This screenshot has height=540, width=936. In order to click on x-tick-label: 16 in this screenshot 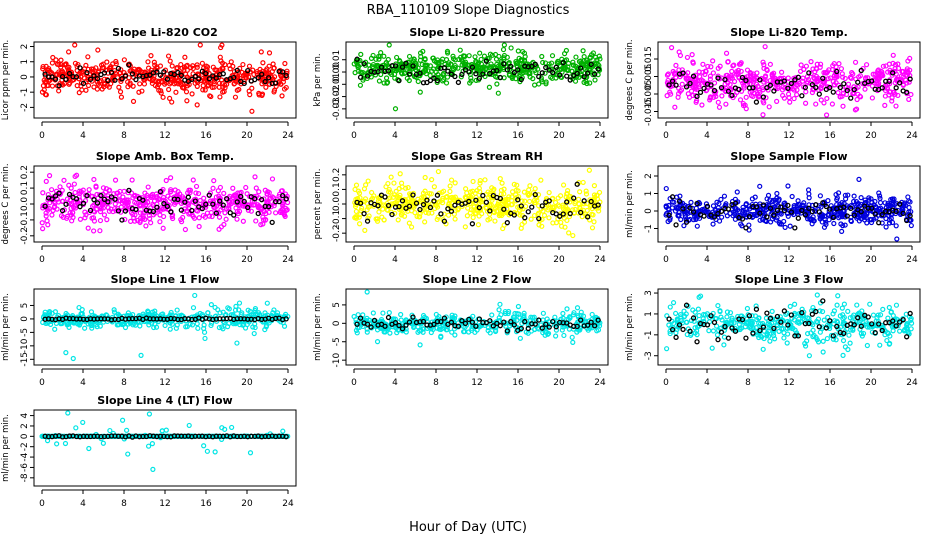, I will do `click(830, 136)`.